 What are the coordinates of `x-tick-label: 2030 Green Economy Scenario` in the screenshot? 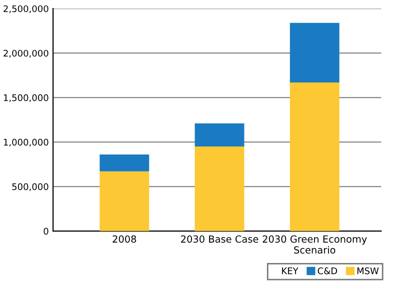 It's located at (314, 244).